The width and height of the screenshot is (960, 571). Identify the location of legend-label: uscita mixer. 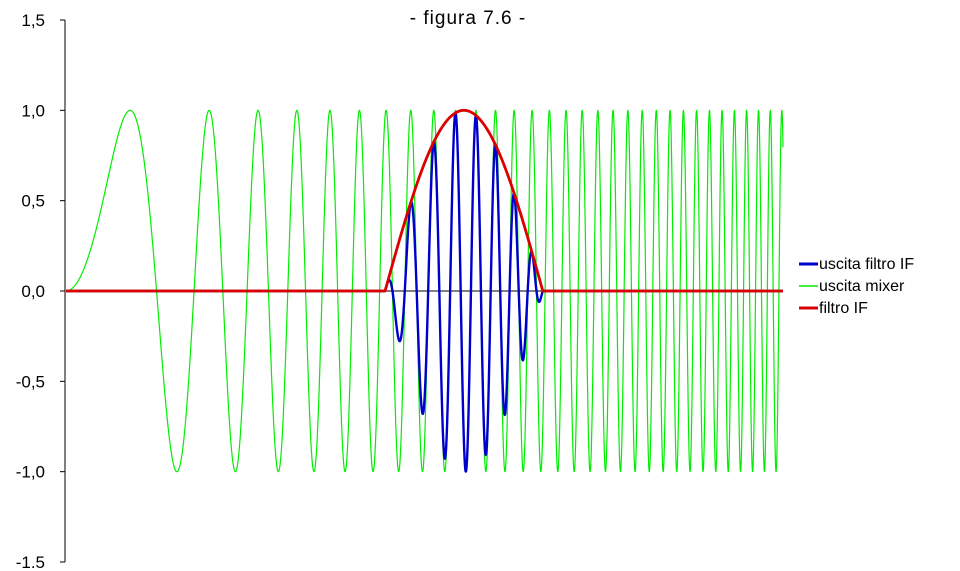
(862, 286).